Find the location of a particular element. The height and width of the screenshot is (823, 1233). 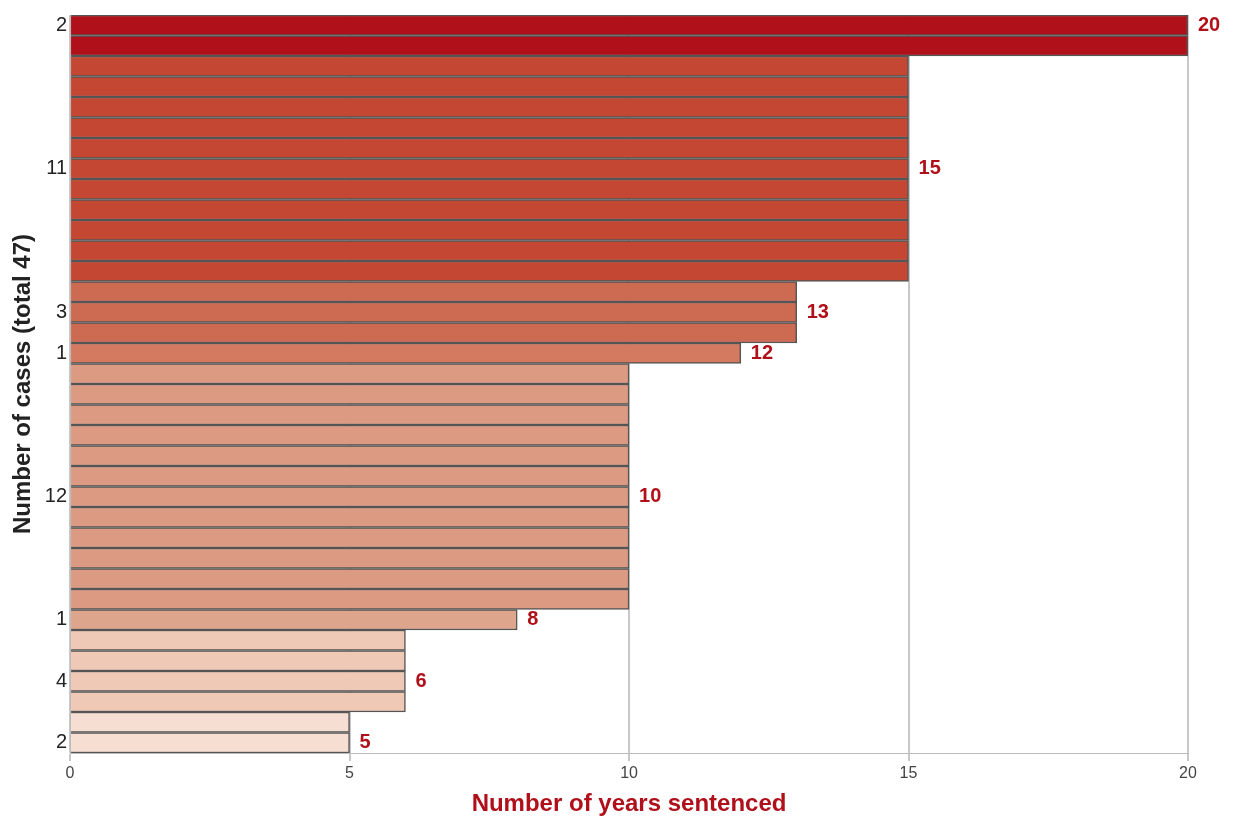

x-tick-label: 0 is located at coordinates (70, 773).